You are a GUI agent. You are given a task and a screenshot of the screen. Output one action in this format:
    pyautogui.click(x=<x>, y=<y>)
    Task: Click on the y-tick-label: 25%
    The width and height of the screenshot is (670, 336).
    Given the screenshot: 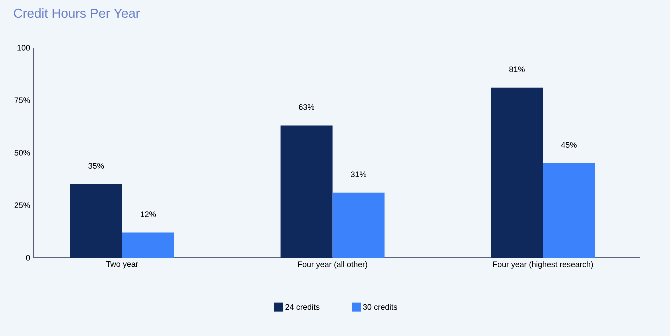 What is the action you would take?
    pyautogui.click(x=22, y=205)
    